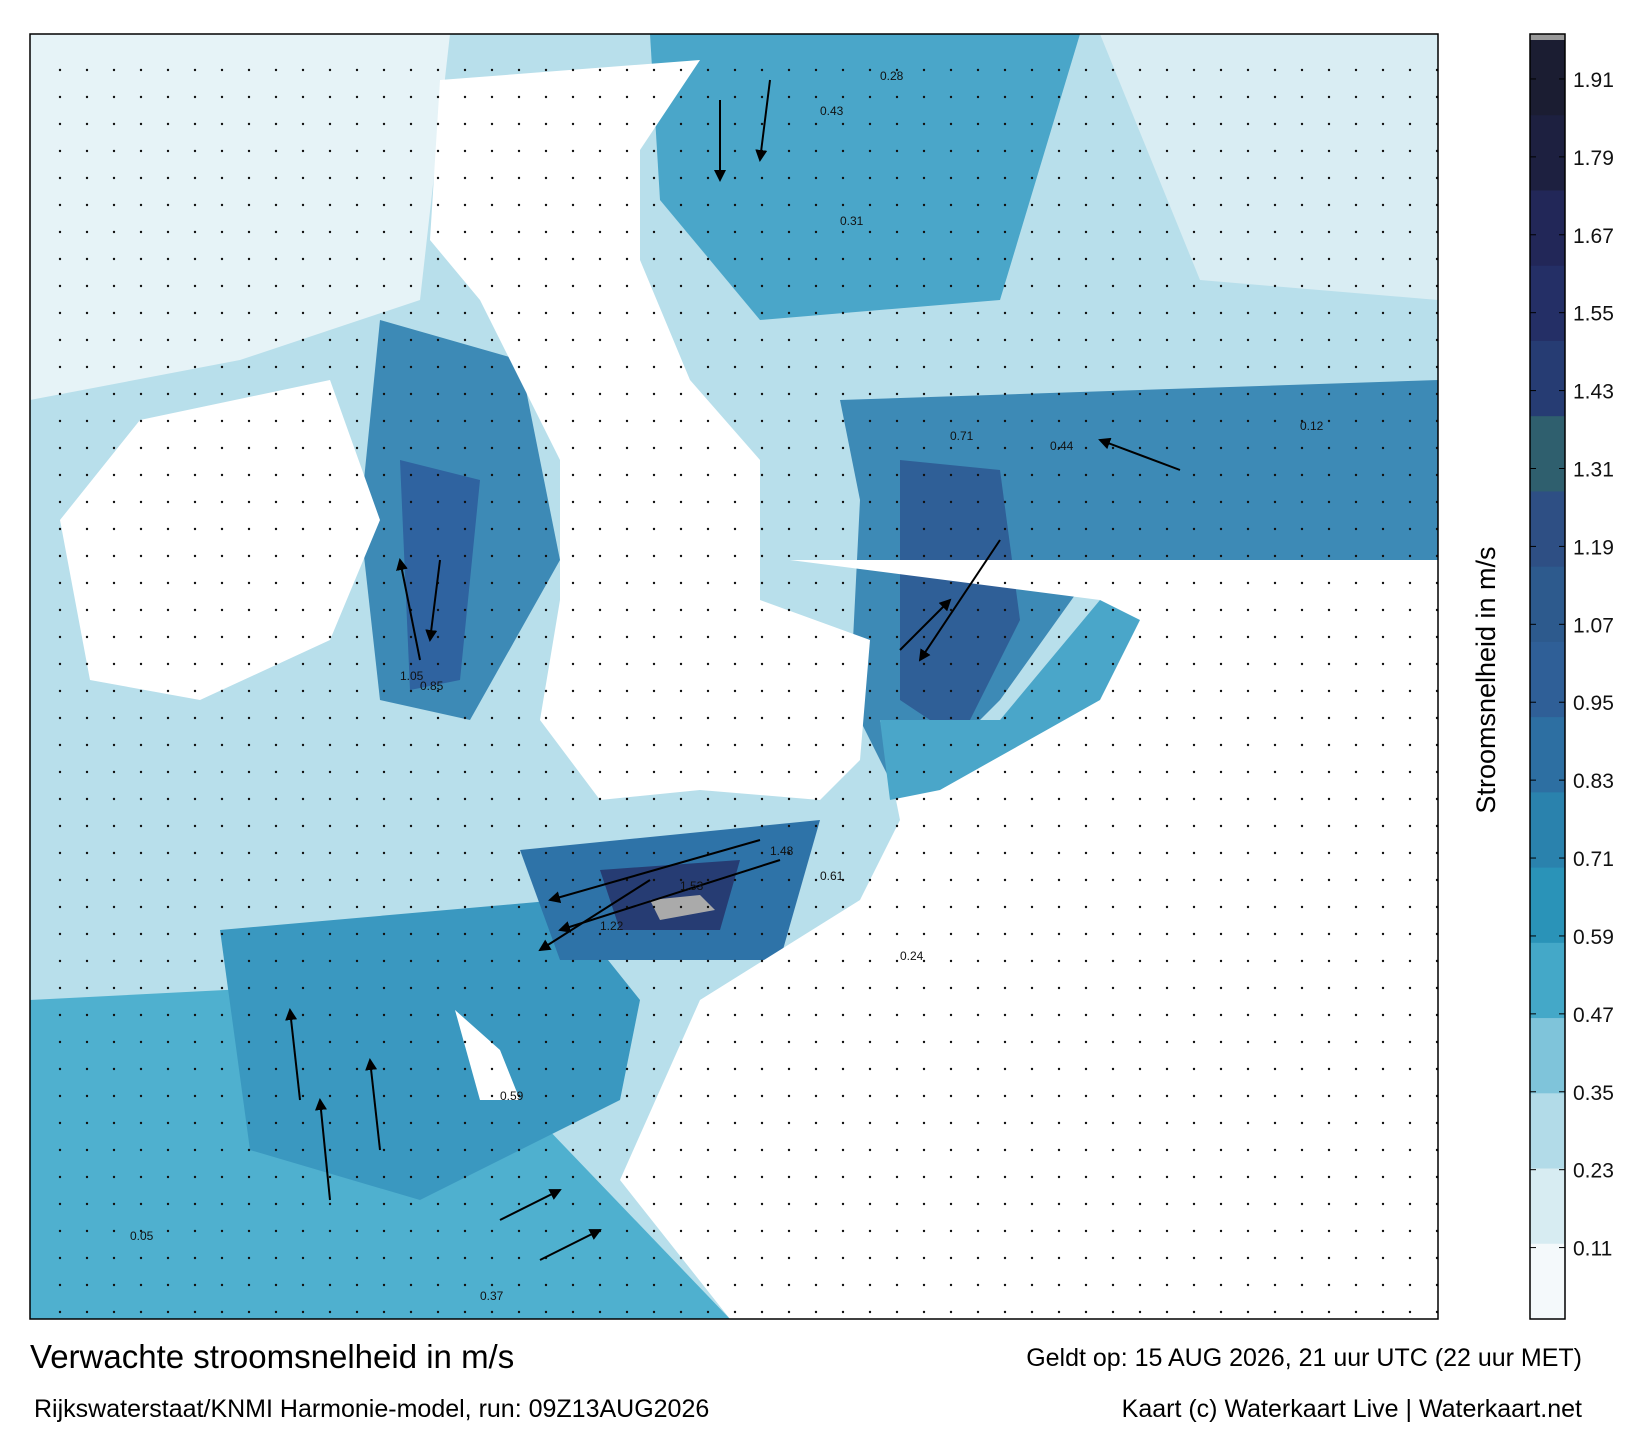 This screenshot has height=1455, width=1650. What do you see at coordinates (763, 120) in the screenshot?
I see `flow-arrow` at bounding box center [763, 120].